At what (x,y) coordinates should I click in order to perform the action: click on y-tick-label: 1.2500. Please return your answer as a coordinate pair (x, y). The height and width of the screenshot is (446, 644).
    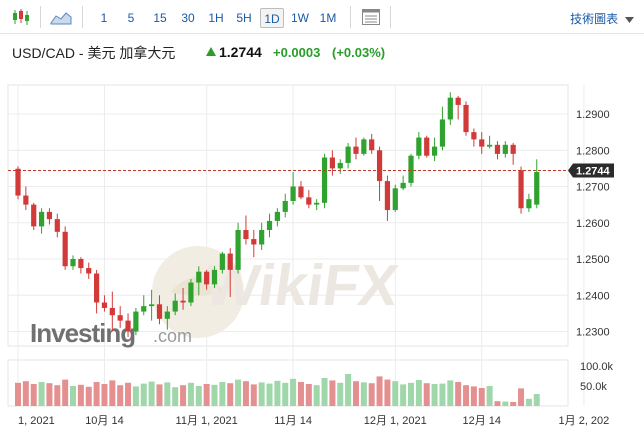
    Looking at the image, I should click on (593, 260).